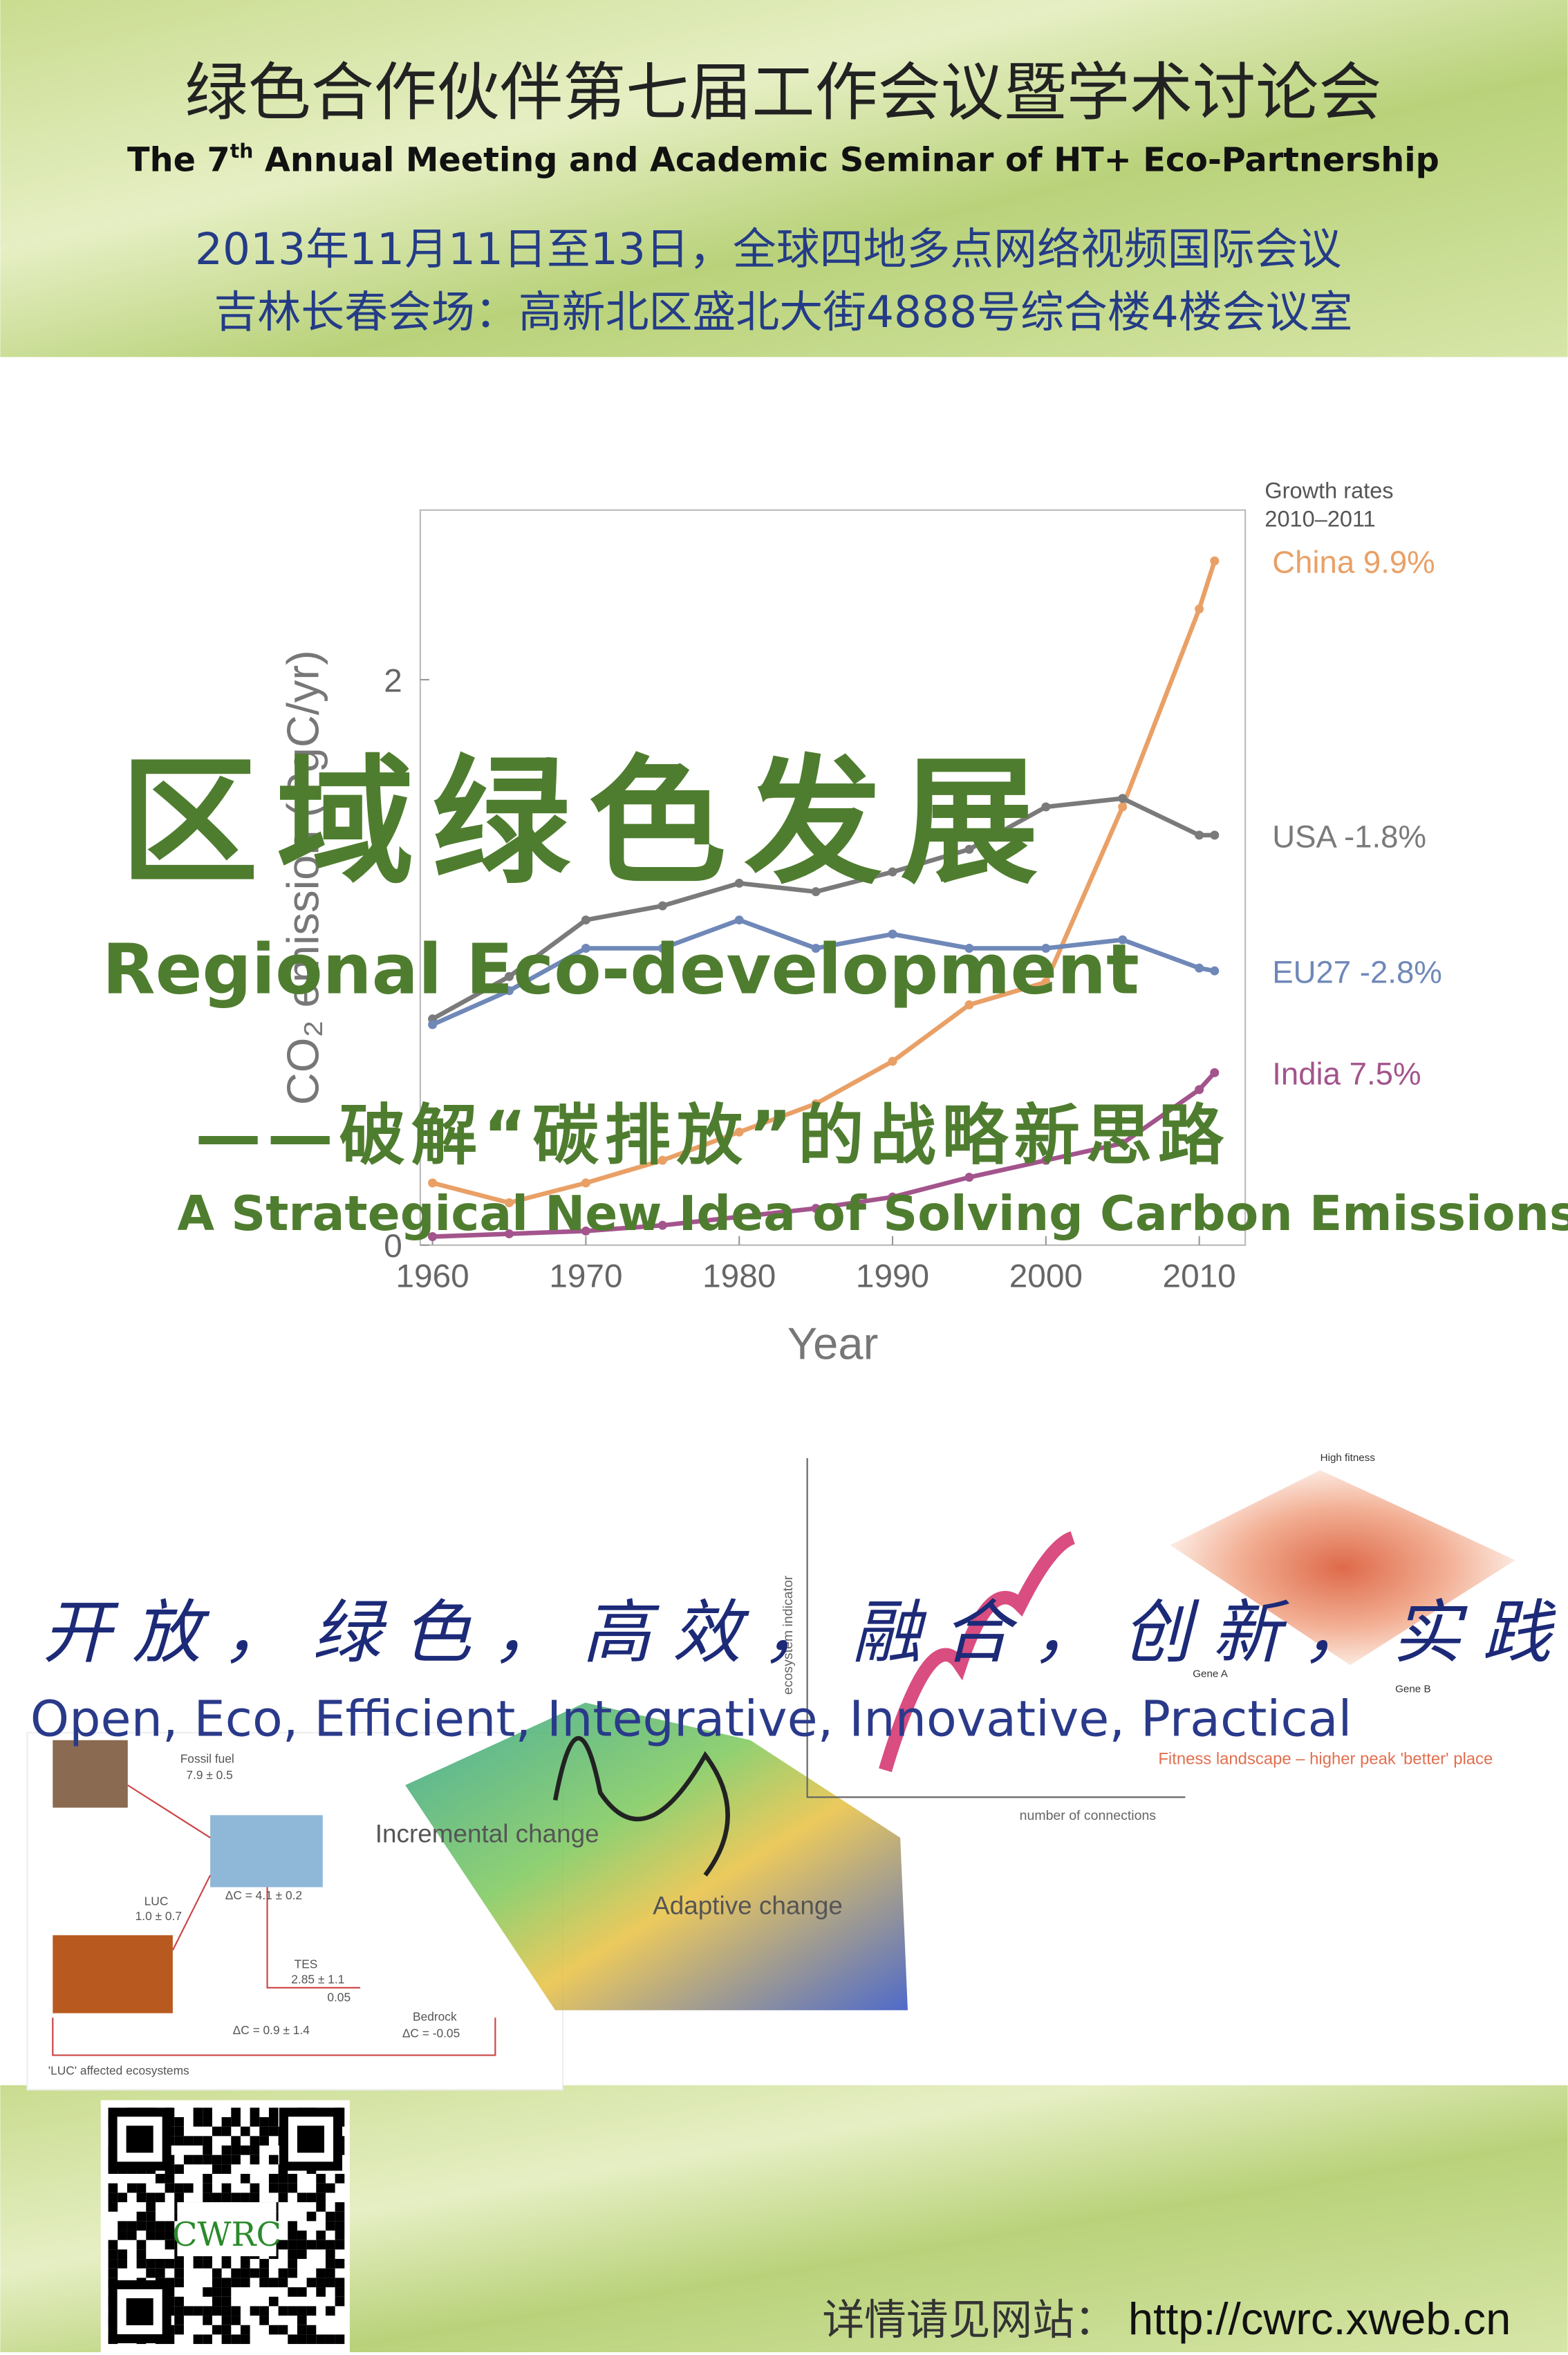  What do you see at coordinates (1319, 519) in the screenshot?
I see `legend-title: 2010–2011` at bounding box center [1319, 519].